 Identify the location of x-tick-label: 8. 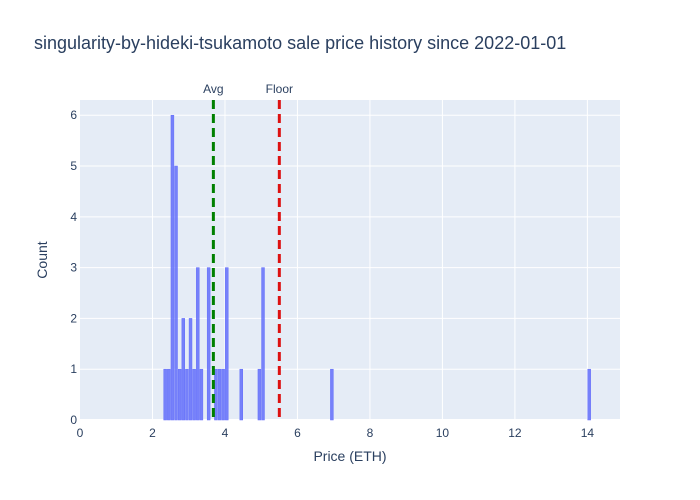
(370, 433).